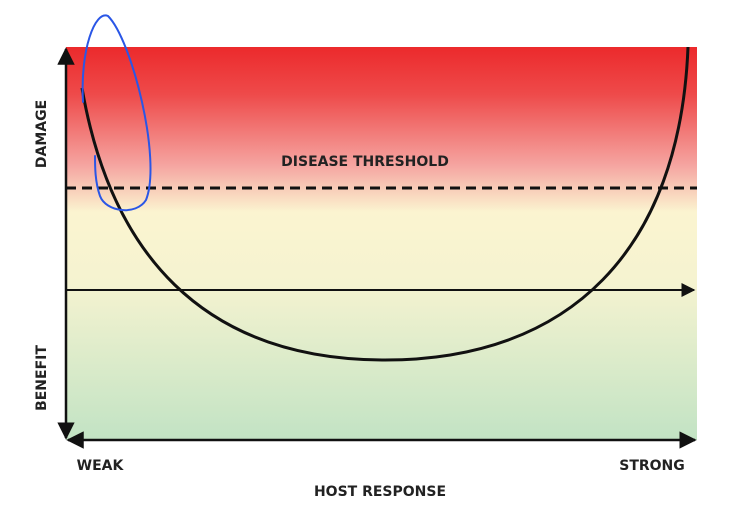  I want to click on y-bottom-label: BENEFIT, so click(42, 378).